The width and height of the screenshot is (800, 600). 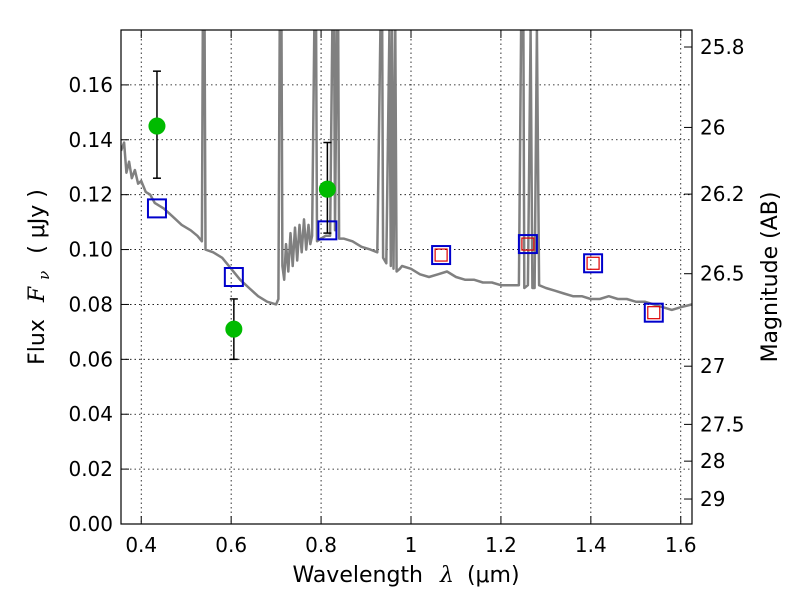 I want to click on x-tick-label: 1.4, so click(x=591, y=545).